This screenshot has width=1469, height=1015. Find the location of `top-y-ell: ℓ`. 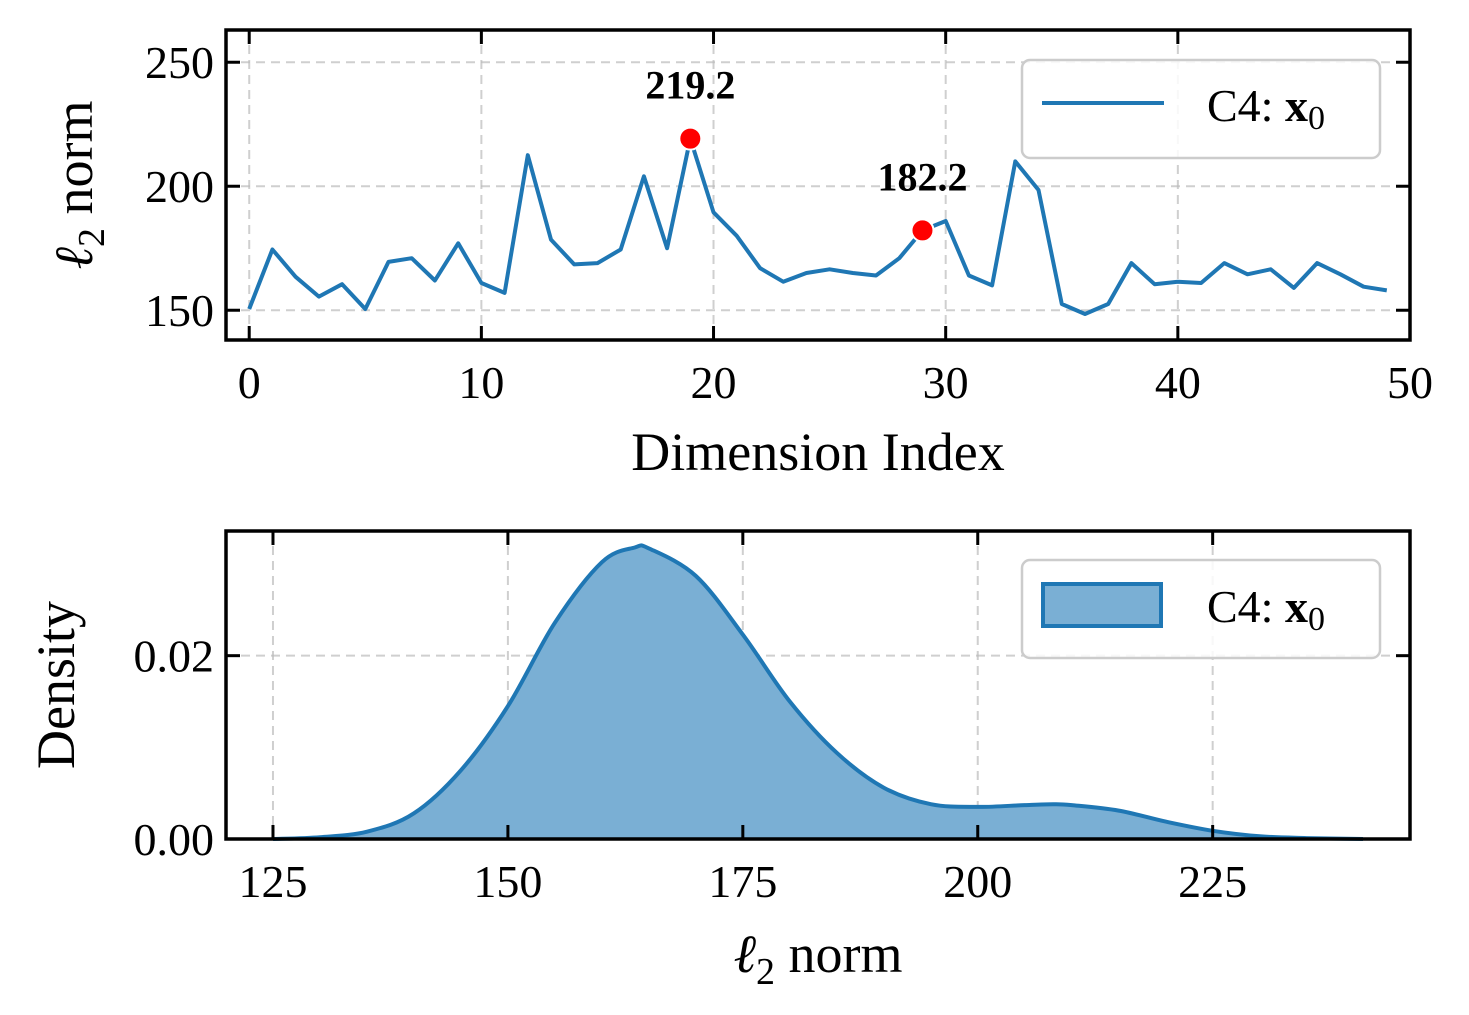

top-y-ell: ℓ is located at coordinates (74, 258).